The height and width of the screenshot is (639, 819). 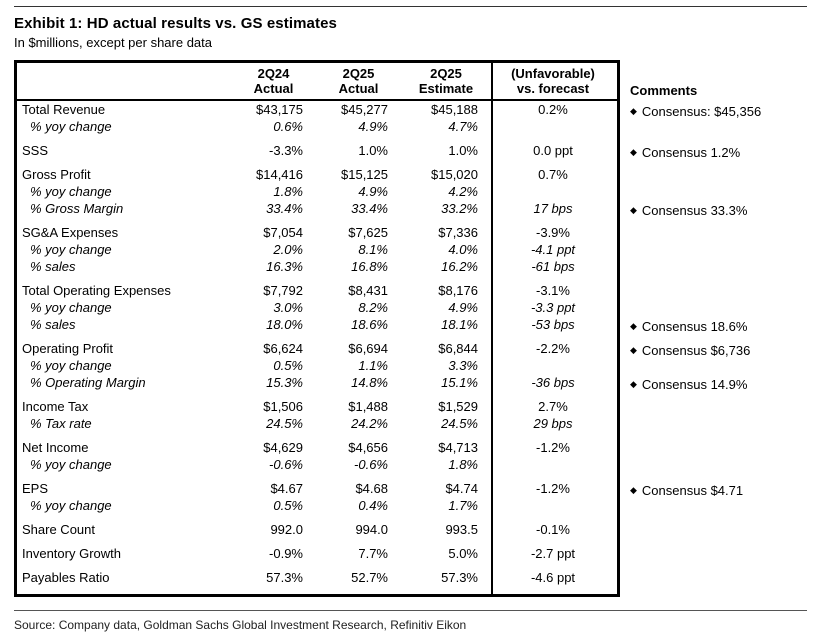 I want to click on row-label: SSS, so click(x=35, y=150).